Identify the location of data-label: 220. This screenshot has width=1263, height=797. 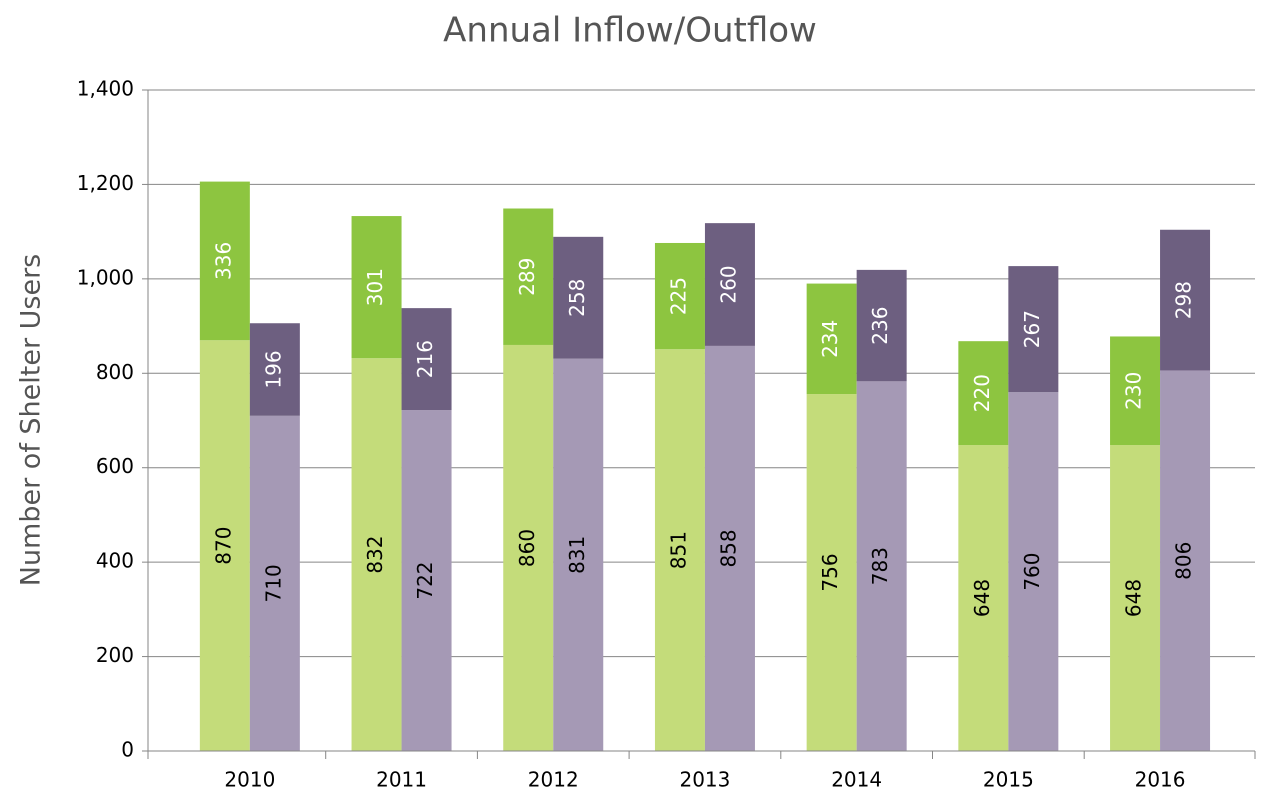
(982, 393).